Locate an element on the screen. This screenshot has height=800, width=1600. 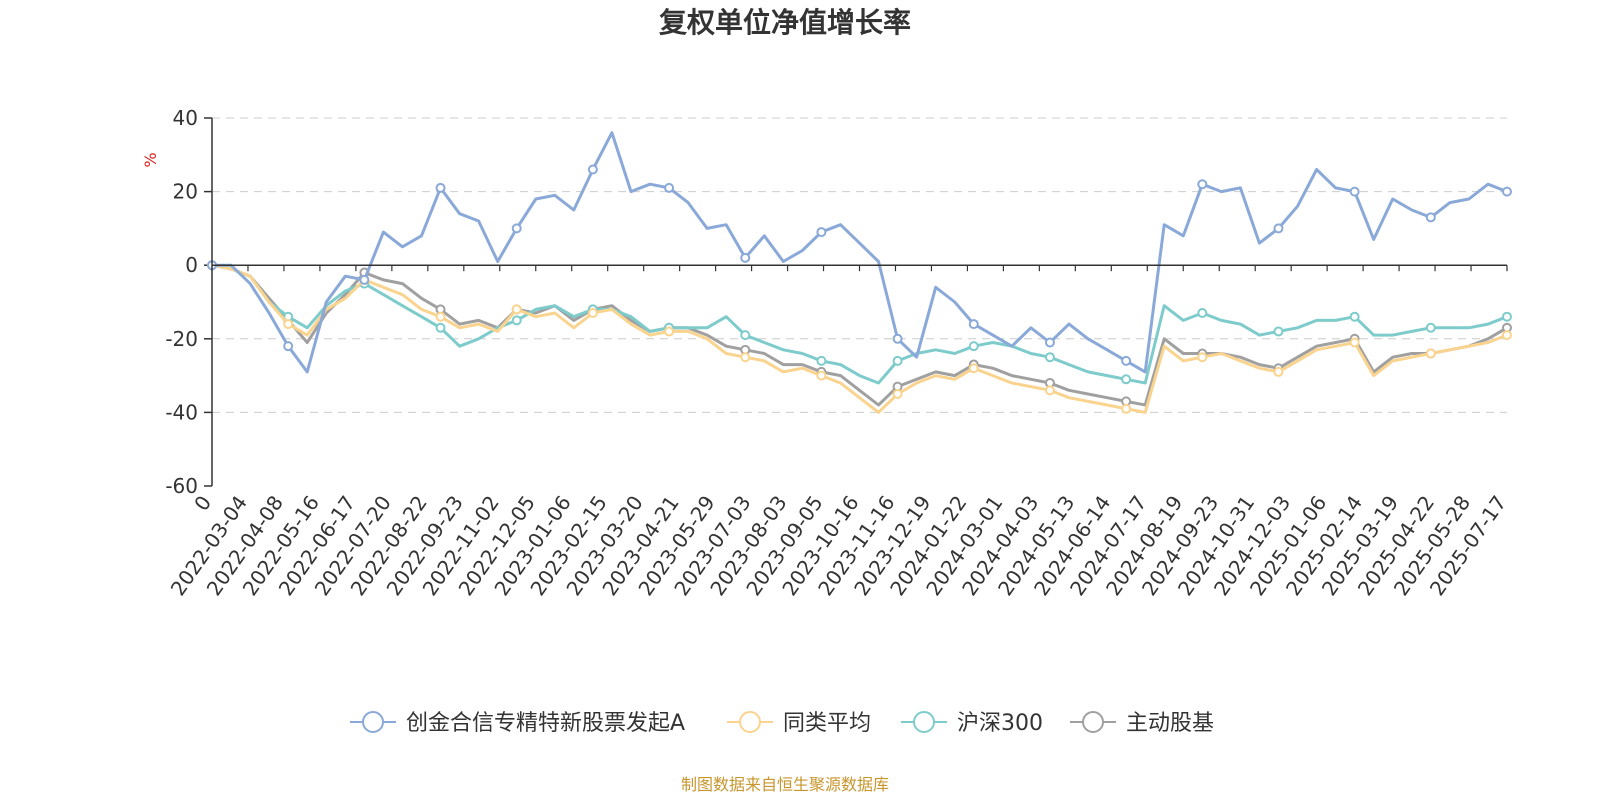
legend-item: 主动股基 is located at coordinates (1142, 723).